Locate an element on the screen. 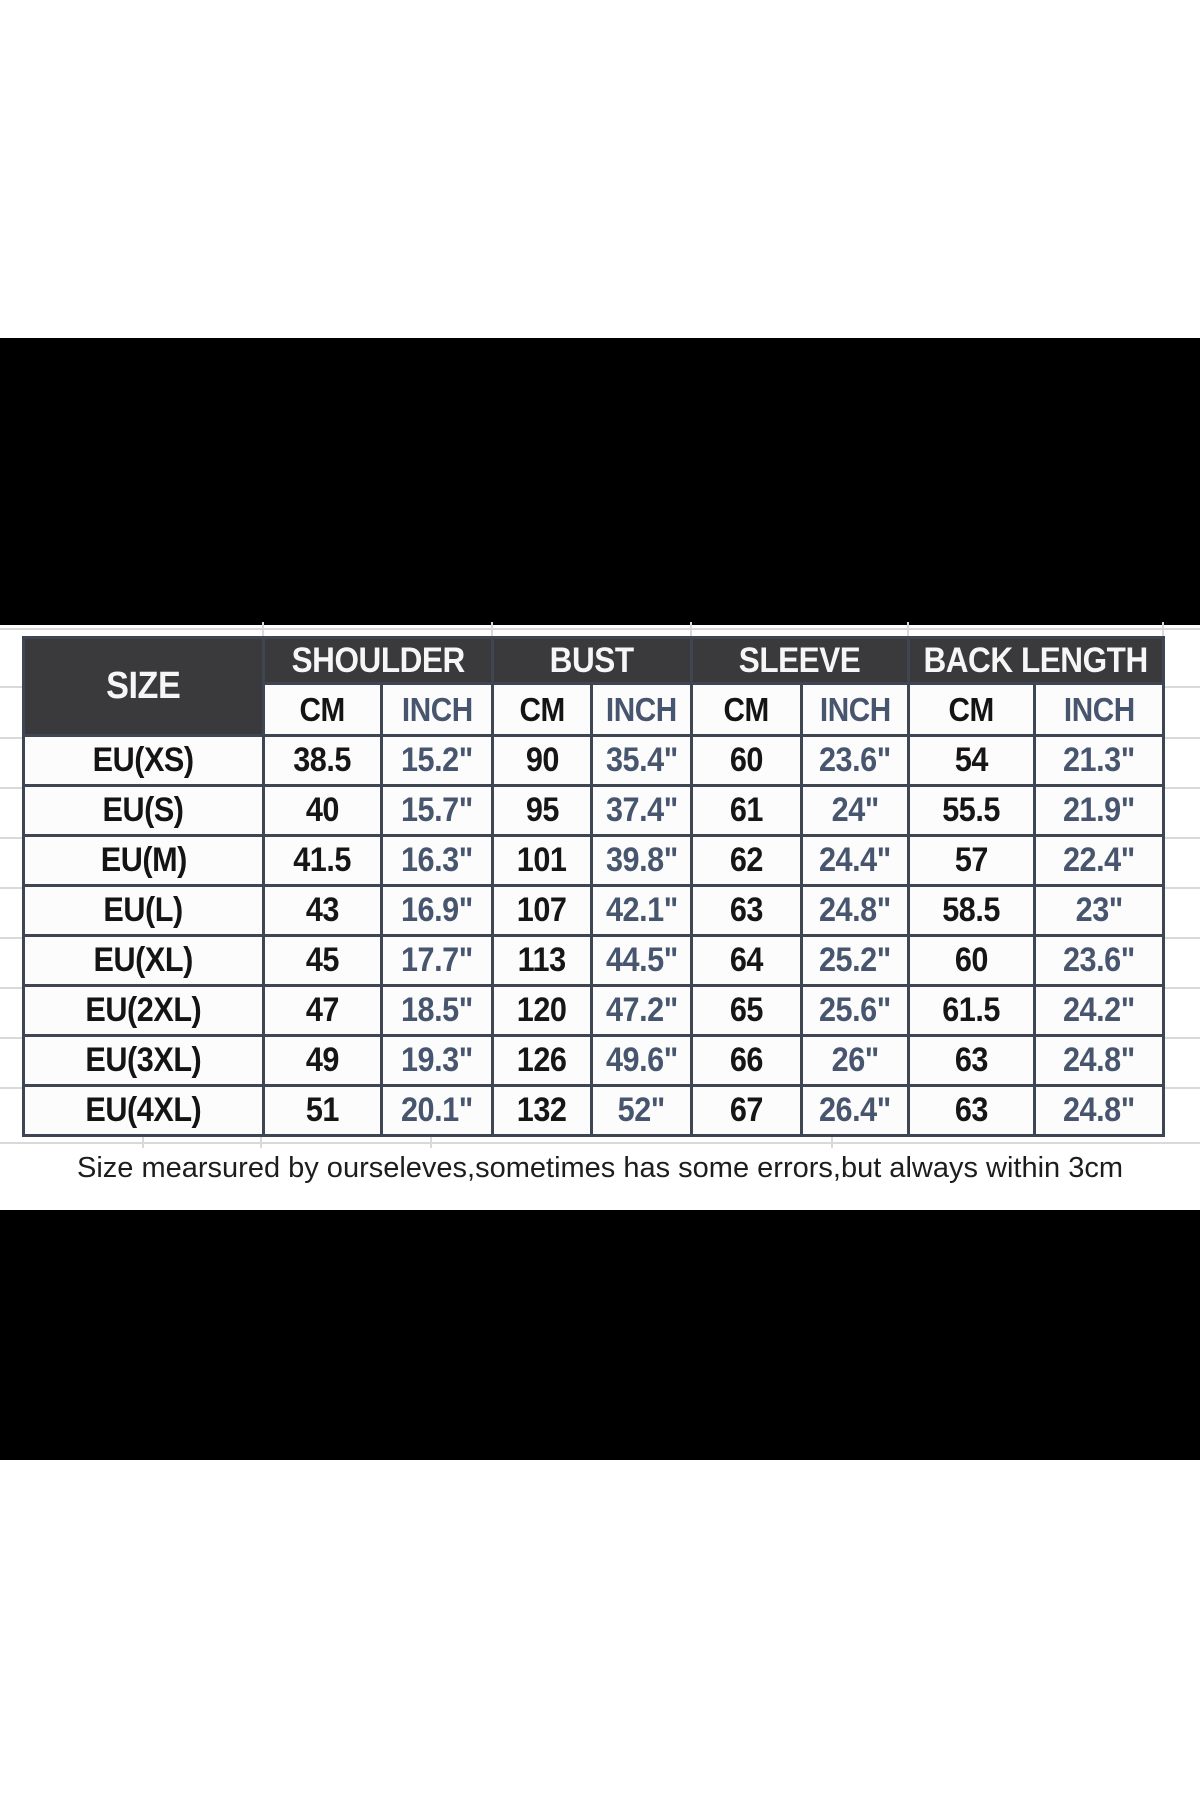  measurement-cell: 24.4" is located at coordinates (855, 860).